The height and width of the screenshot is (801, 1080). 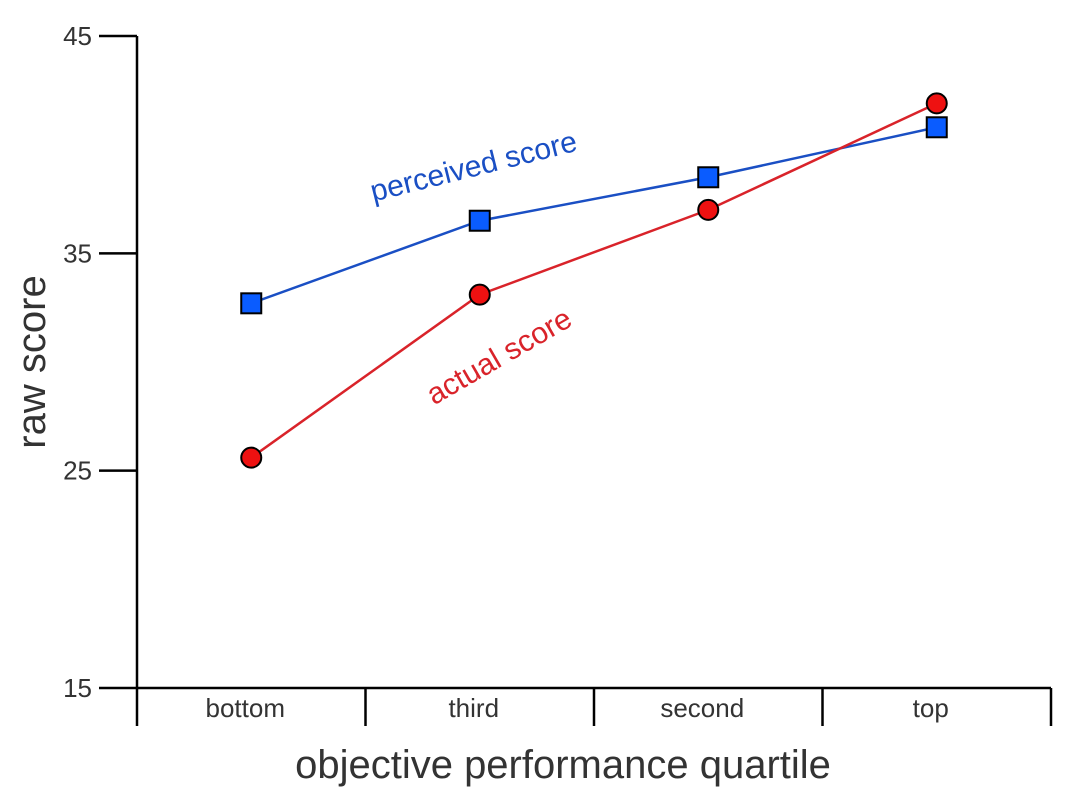 What do you see at coordinates (77, 253) in the screenshot?
I see `y-tick-label-35: 35` at bounding box center [77, 253].